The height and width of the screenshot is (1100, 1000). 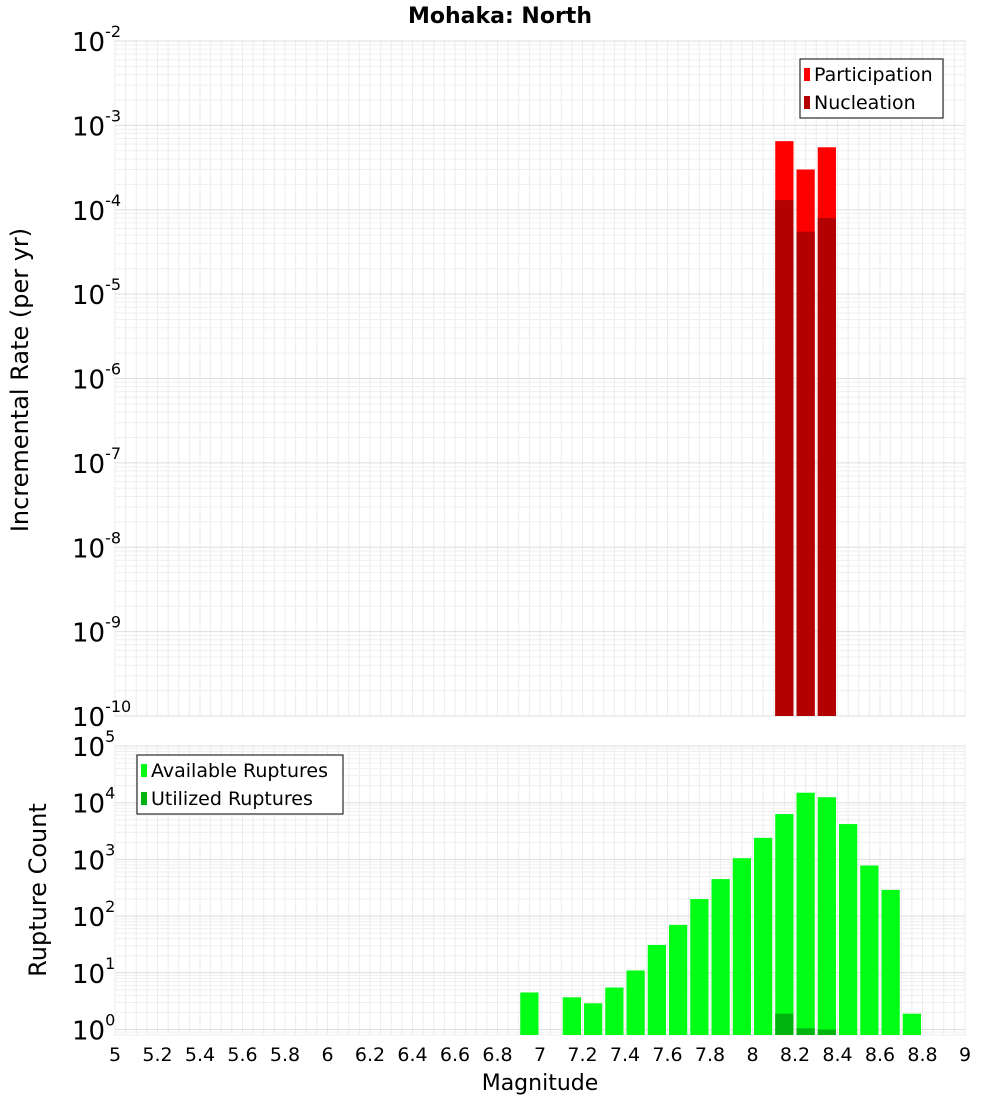 I want to click on legend-label: Participation, so click(x=873, y=75).